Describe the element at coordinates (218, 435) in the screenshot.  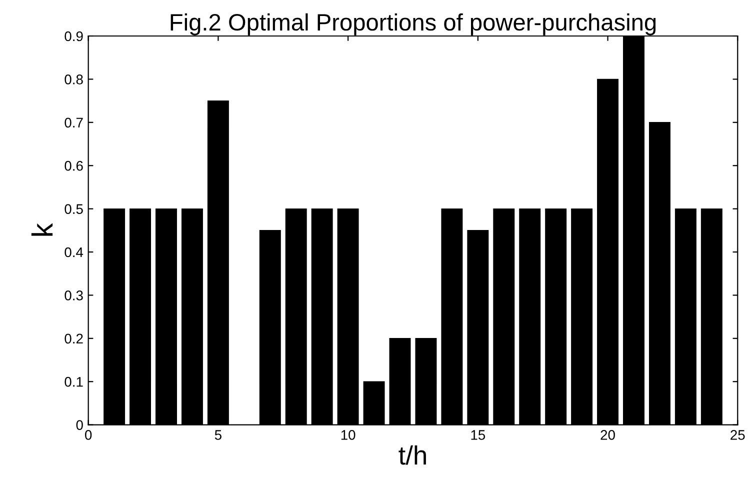
I see `x-tick-label: 5` at that location.